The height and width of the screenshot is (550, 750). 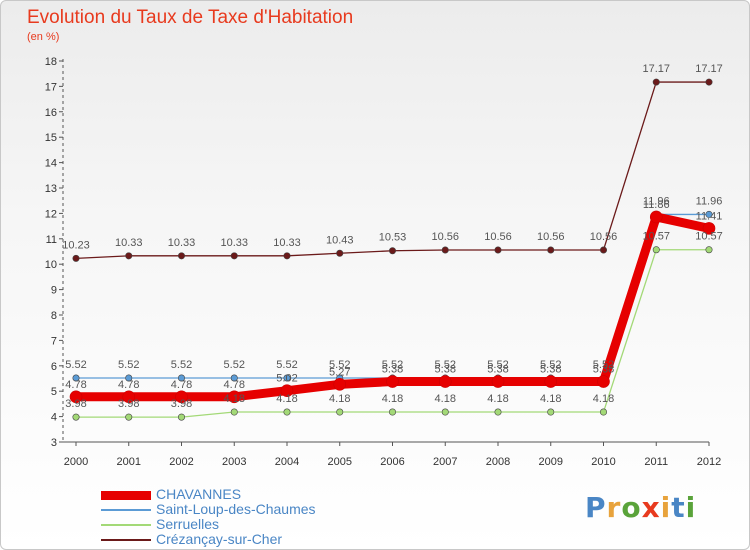 I want to click on x-tick-label: 2002, so click(x=181, y=462).